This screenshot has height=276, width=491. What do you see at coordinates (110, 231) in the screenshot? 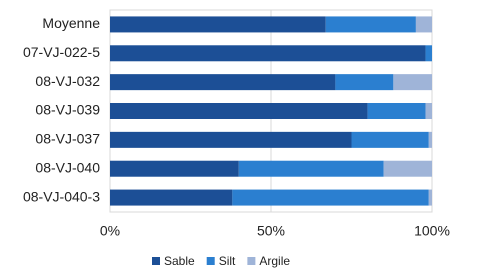
I see `x-tick-label: 0%` at bounding box center [110, 231].